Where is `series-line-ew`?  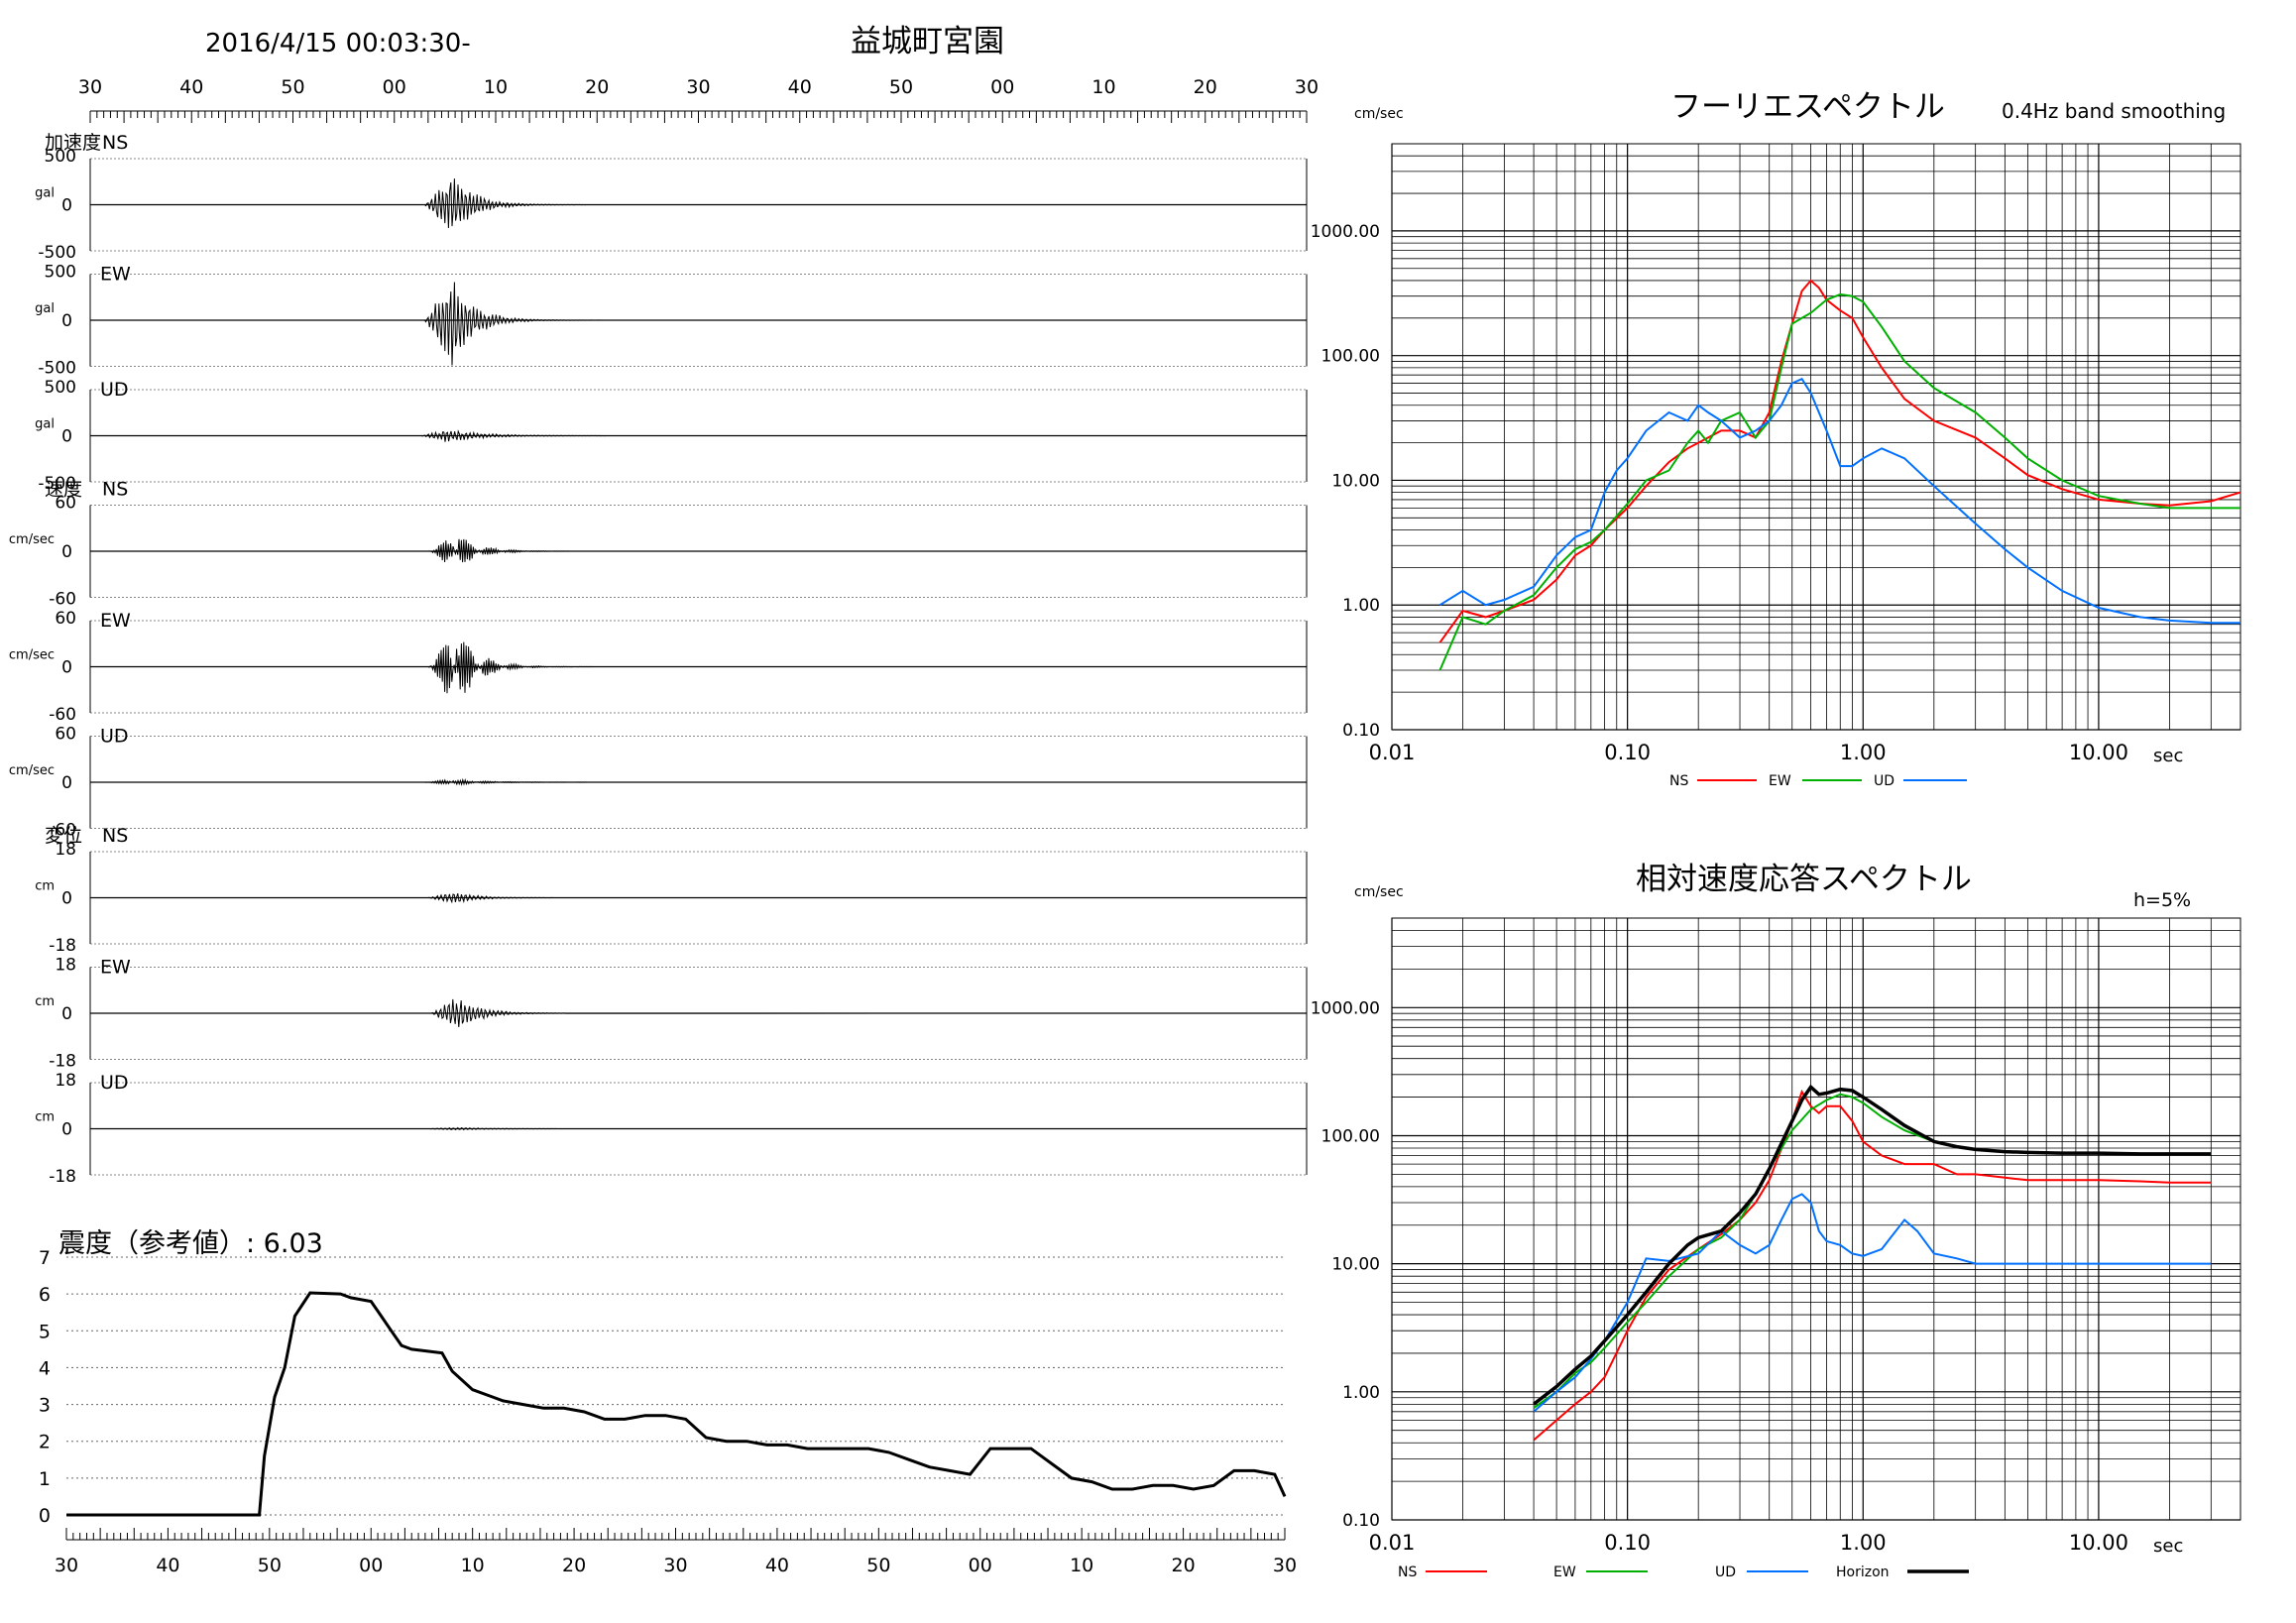 series-line-ew is located at coordinates (1839, 481).